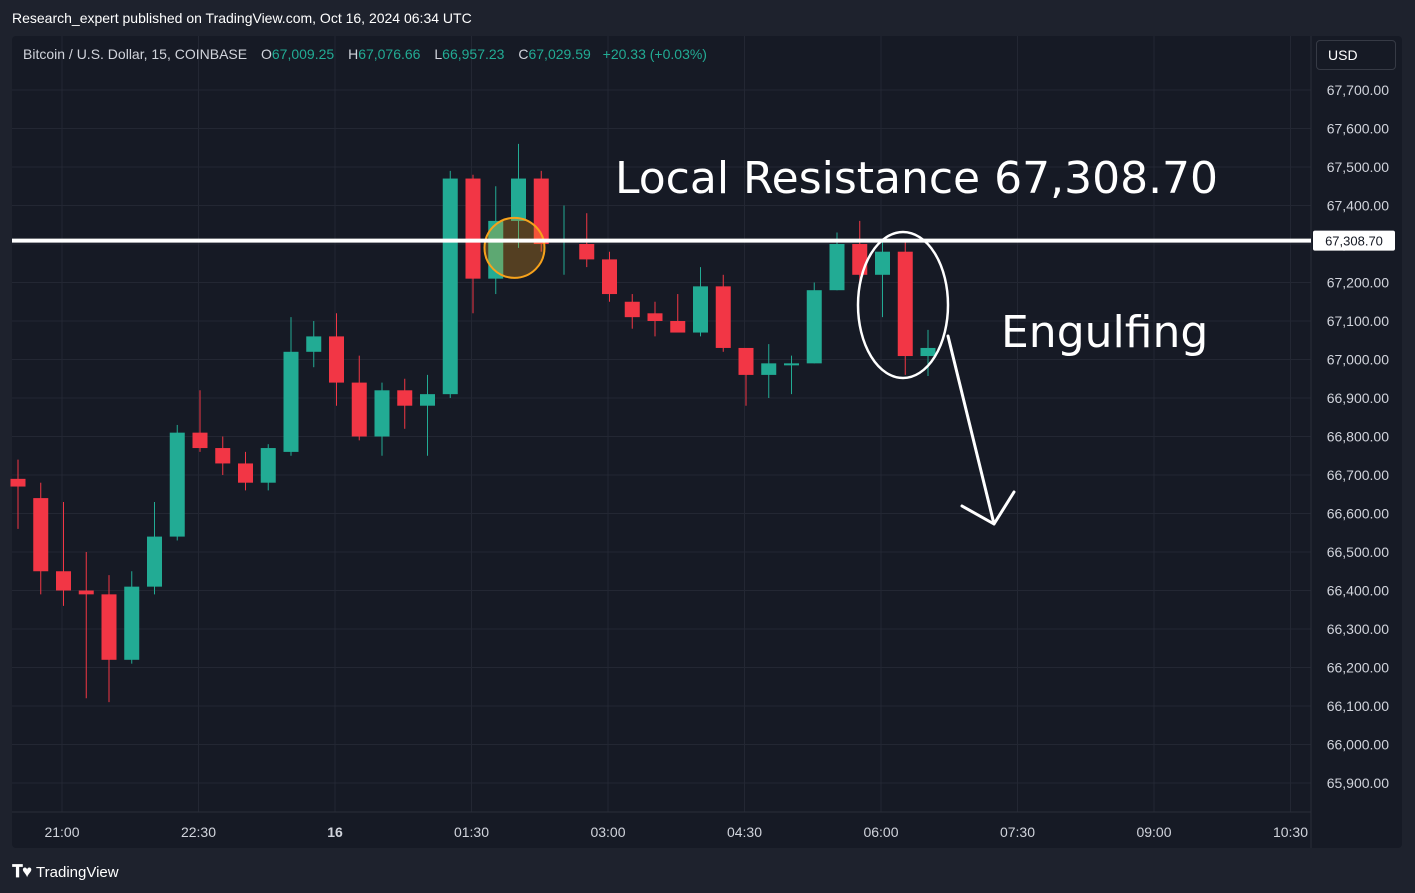 This screenshot has width=1415, height=893. Describe the element at coordinates (1153, 832) in the screenshot. I see `time-tick-label: 09:00` at that location.